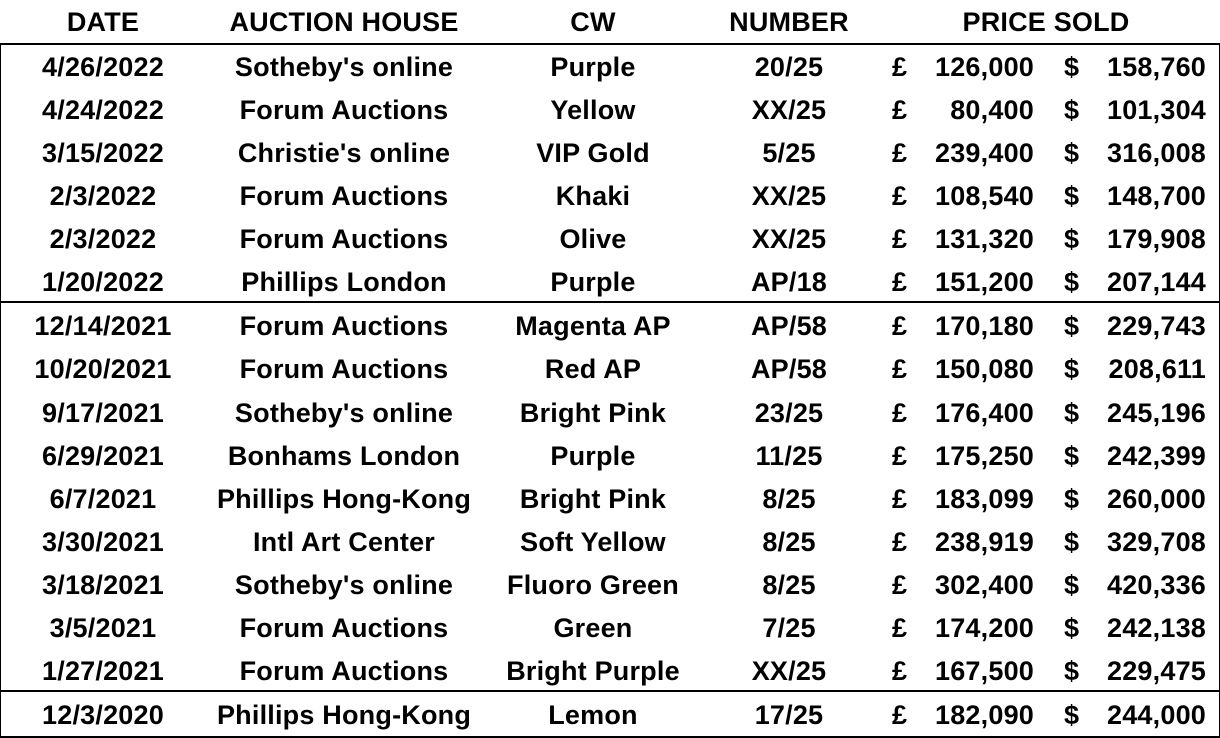 The height and width of the screenshot is (738, 1220). Describe the element at coordinates (1128, 282) in the screenshot. I see `cell-price-usd: $207,144` at that location.